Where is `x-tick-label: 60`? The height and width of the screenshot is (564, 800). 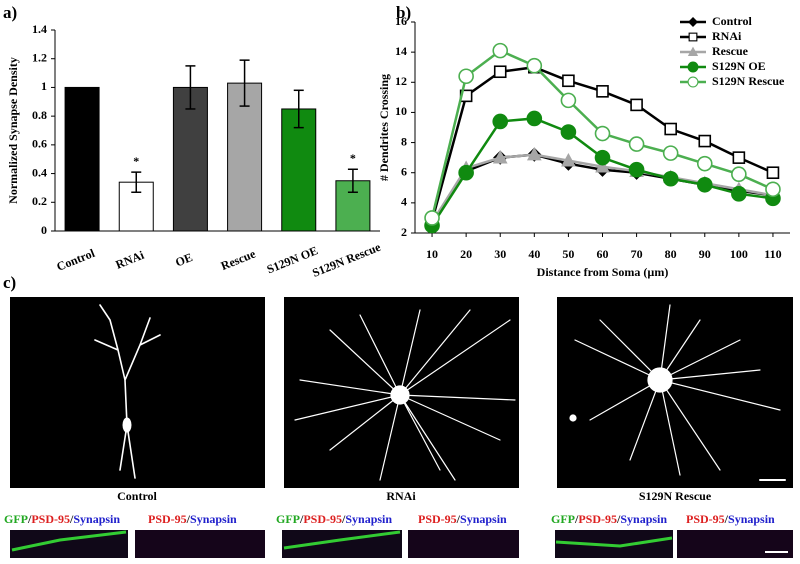 x-tick-label: 60 is located at coordinates (603, 254).